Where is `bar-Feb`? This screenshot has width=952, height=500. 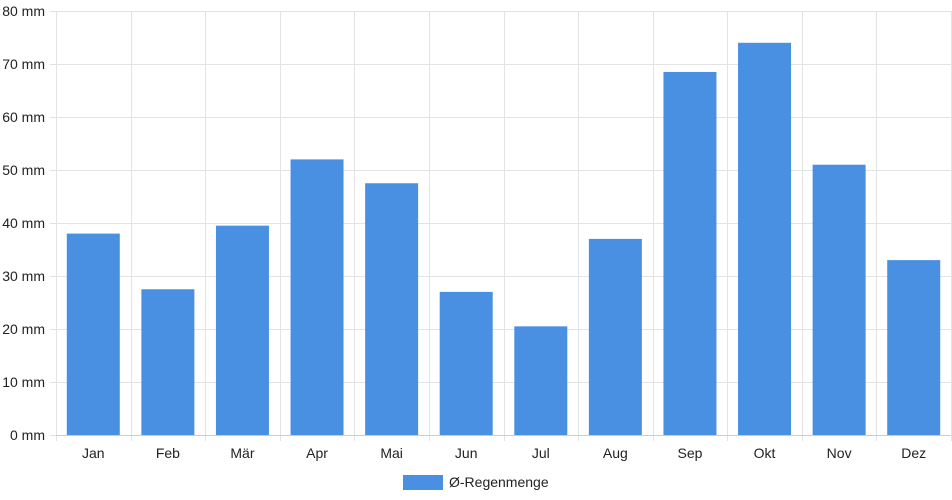 bar-Feb is located at coordinates (168, 362).